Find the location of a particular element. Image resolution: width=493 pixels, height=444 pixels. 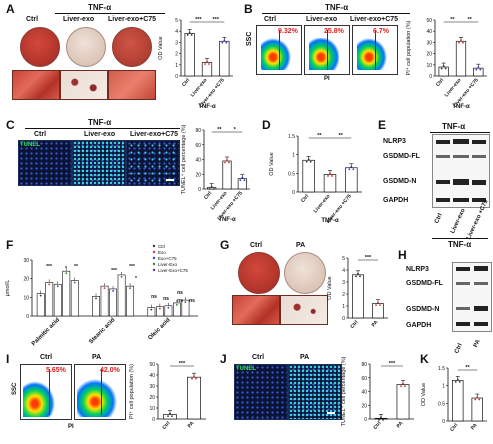

panel-c-group-liverexo: Liver-exo is located at coordinates (100, 134).